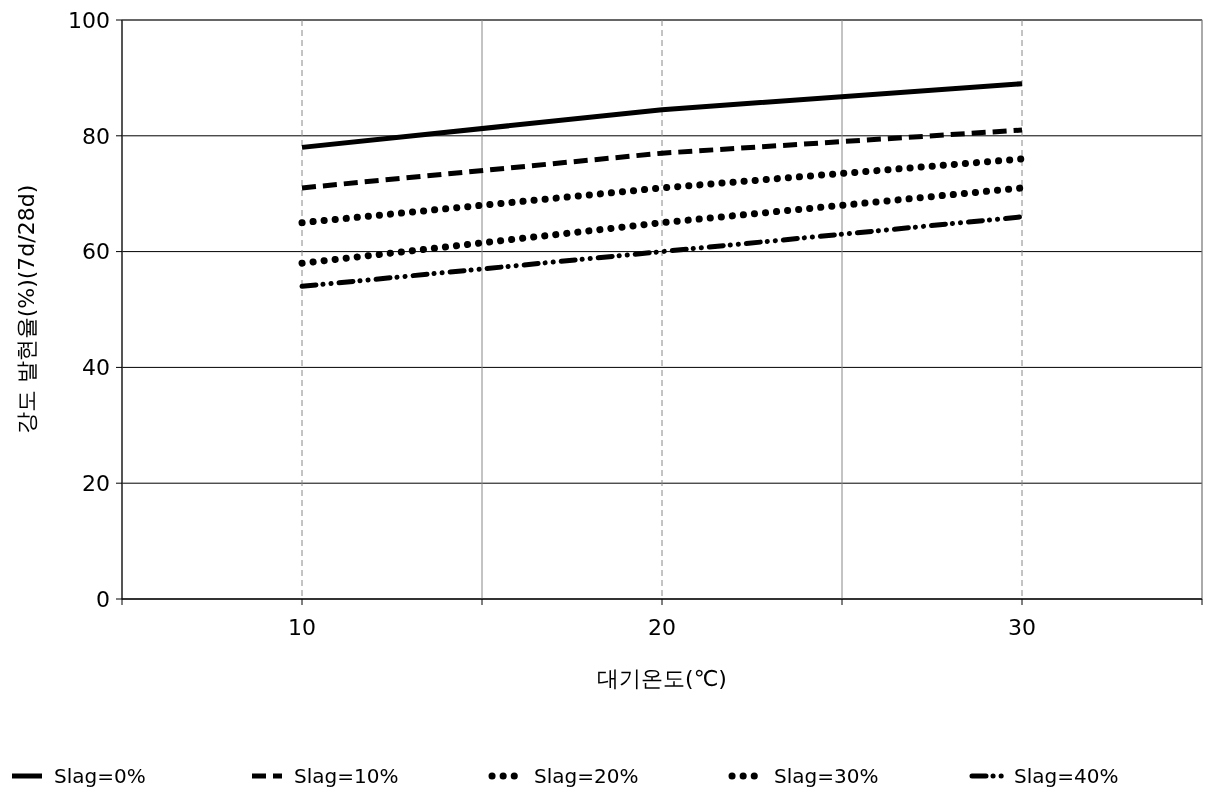  What do you see at coordinates (96, 483) in the screenshot?
I see `y-tick-label: 20` at bounding box center [96, 483].